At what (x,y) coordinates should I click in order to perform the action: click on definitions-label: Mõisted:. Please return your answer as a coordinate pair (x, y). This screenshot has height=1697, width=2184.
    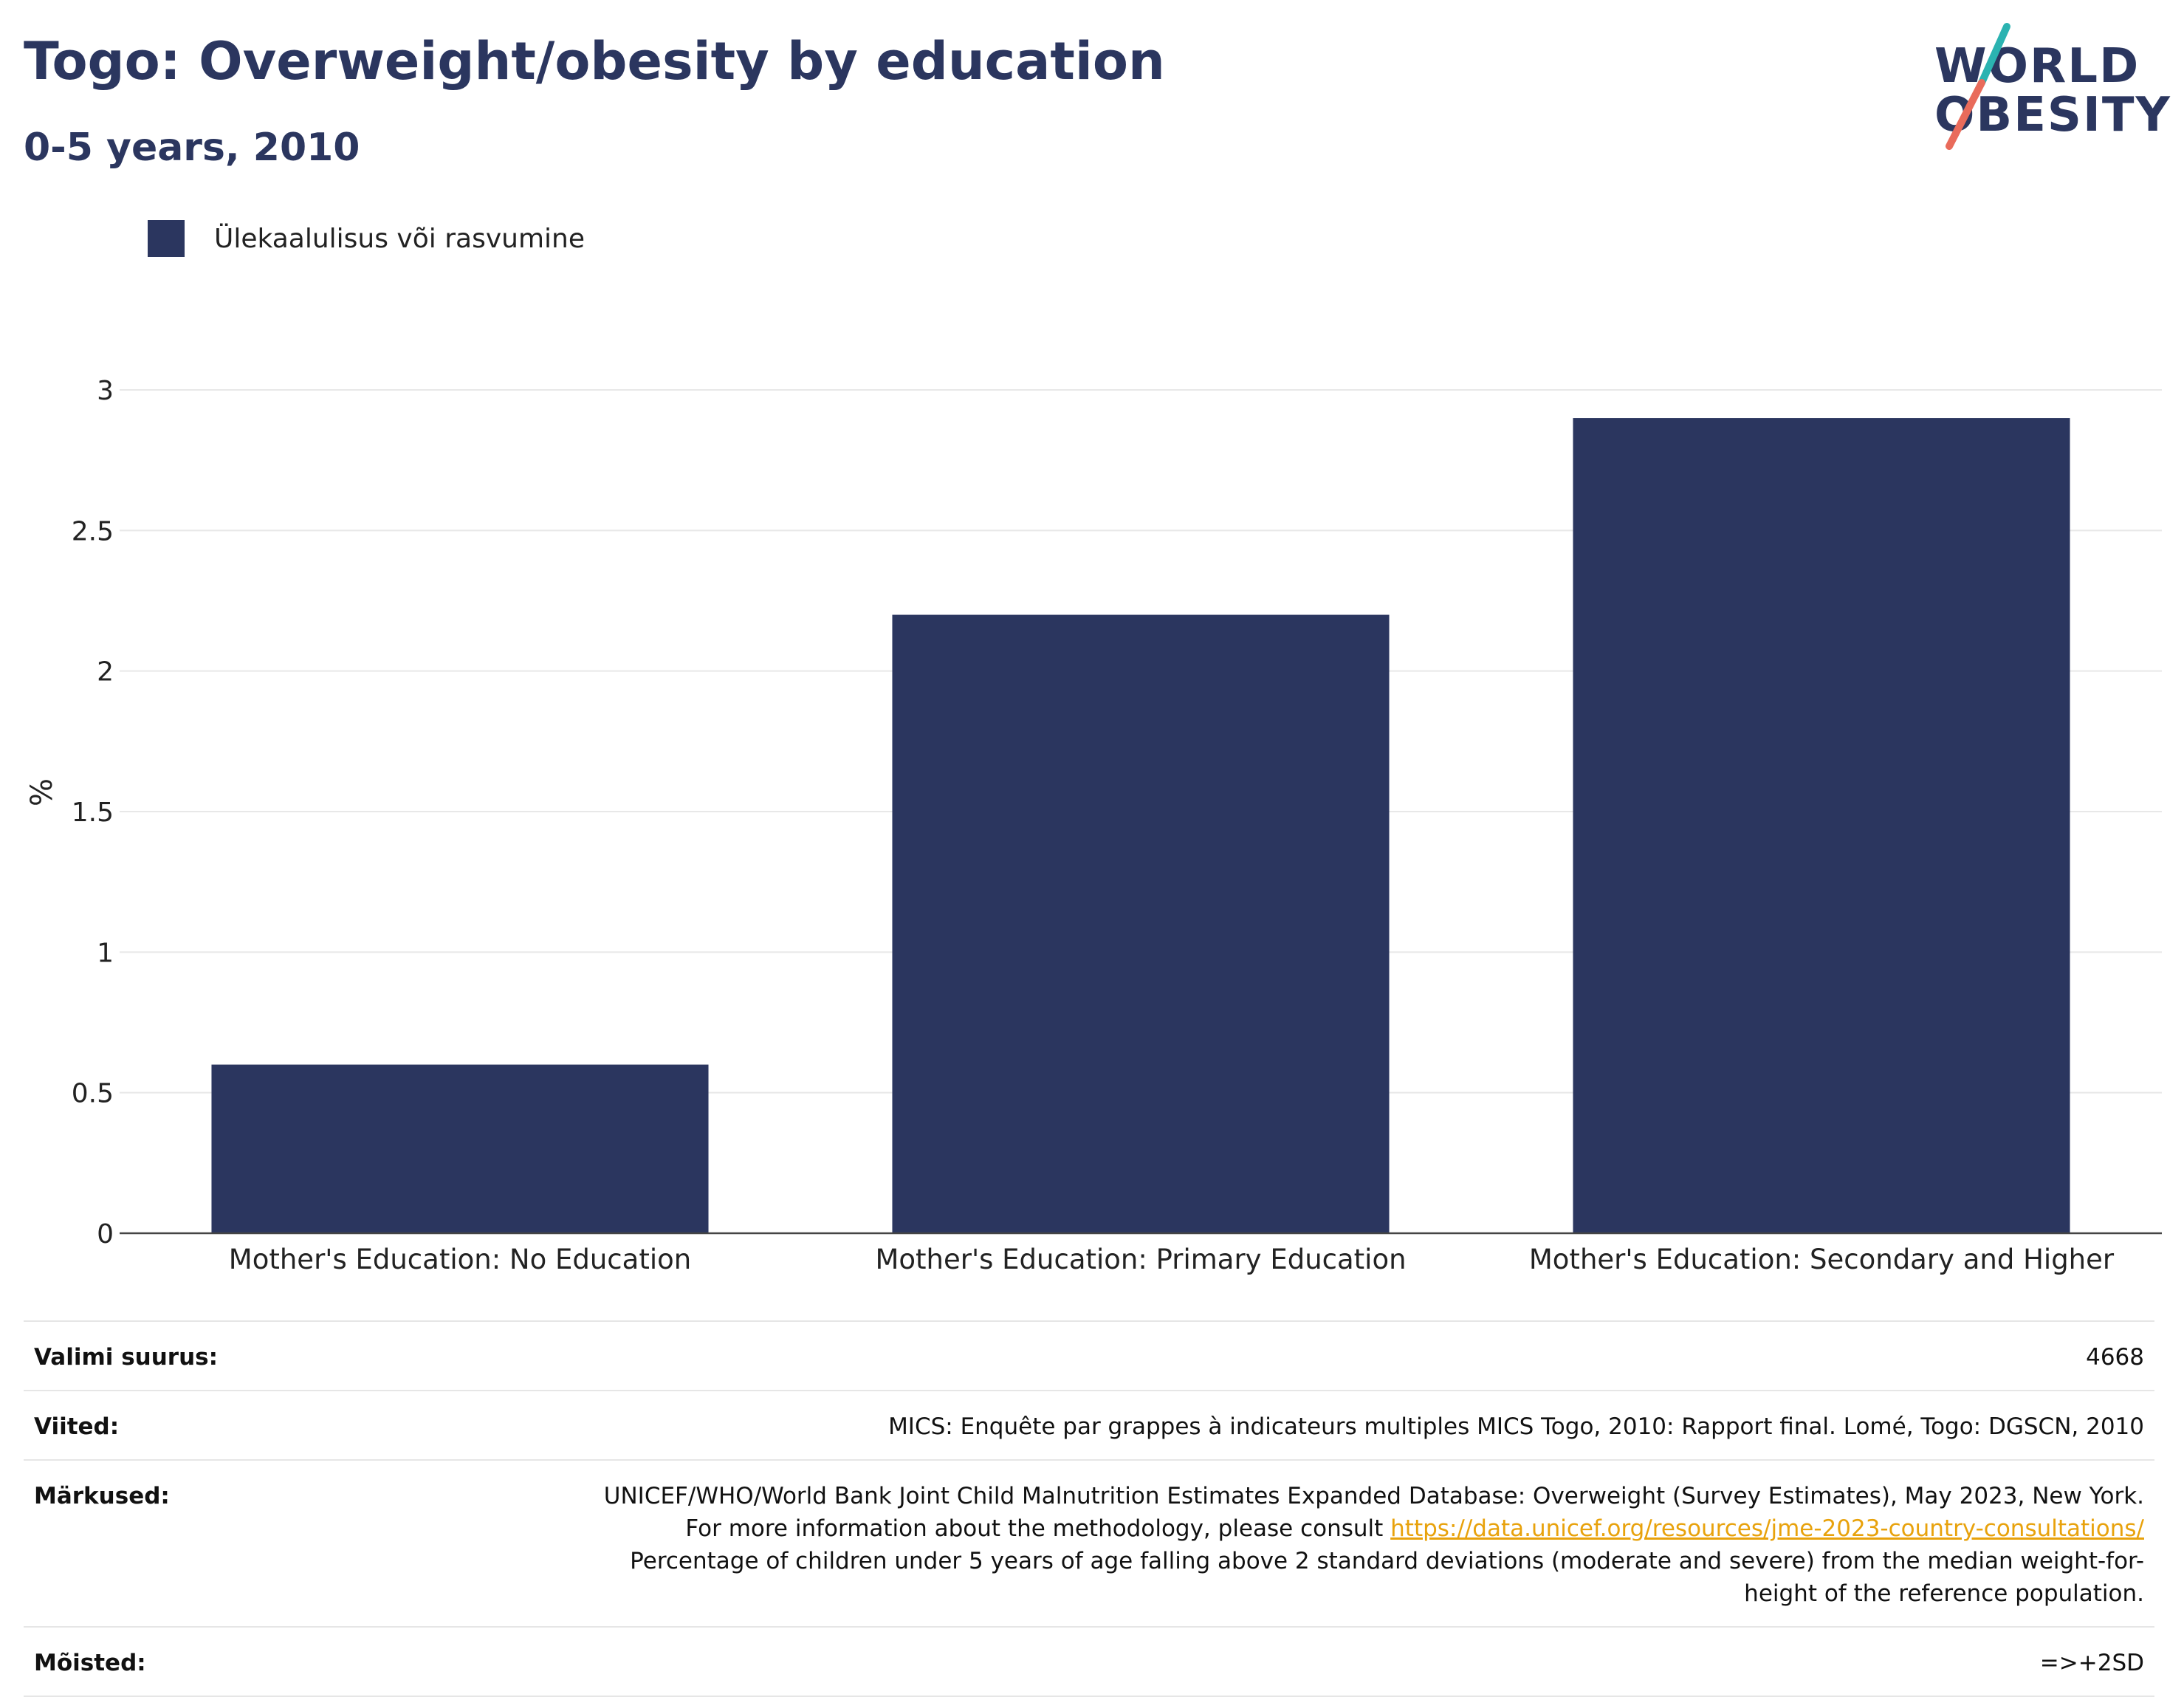
    Looking at the image, I should click on (90, 1663).